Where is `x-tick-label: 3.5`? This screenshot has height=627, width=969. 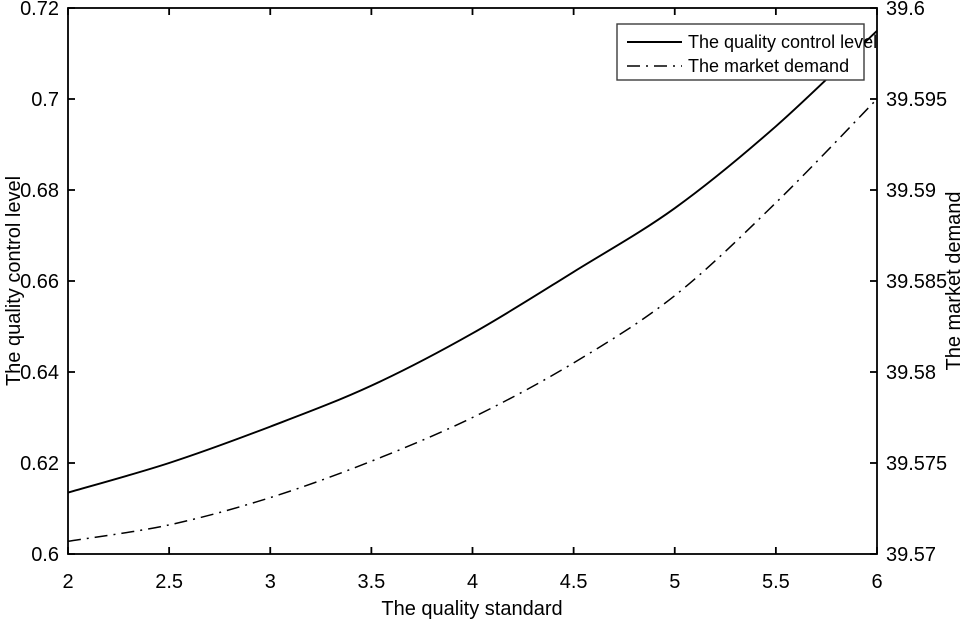 x-tick-label: 3.5 is located at coordinates (371, 582).